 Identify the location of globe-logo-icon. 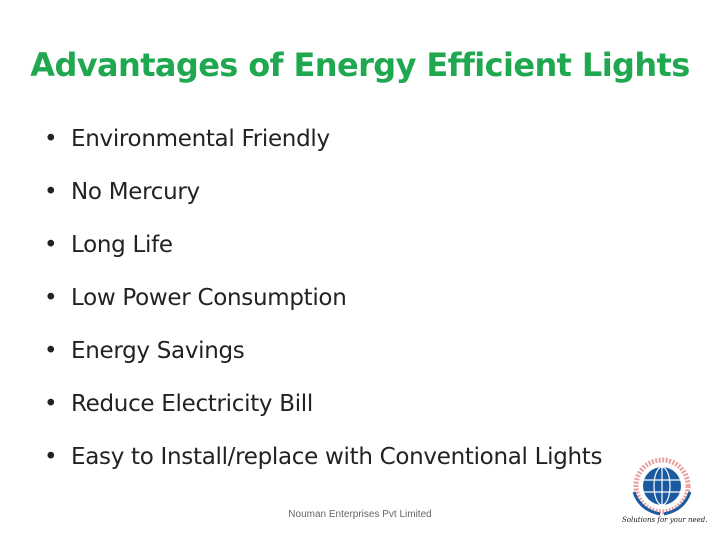
(662, 486).